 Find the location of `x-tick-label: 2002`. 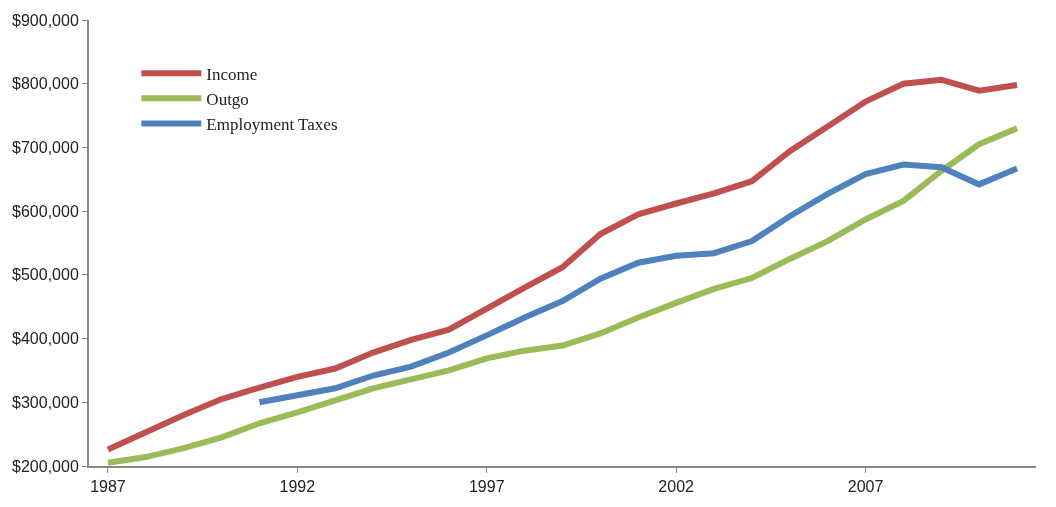

x-tick-label: 2002 is located at coordinates (676, 487).